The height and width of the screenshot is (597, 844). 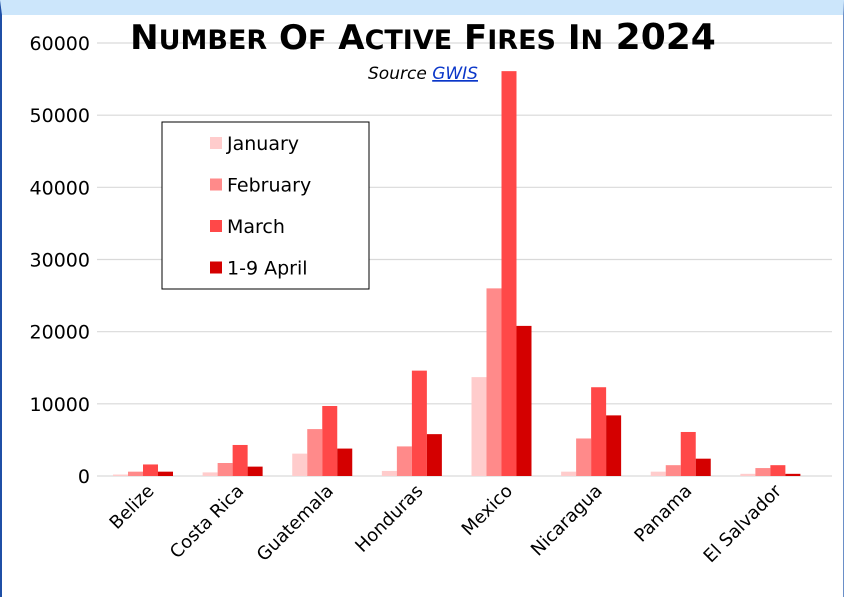 I want to click on x-tick-label: Panama, so click(x=663, y=514).